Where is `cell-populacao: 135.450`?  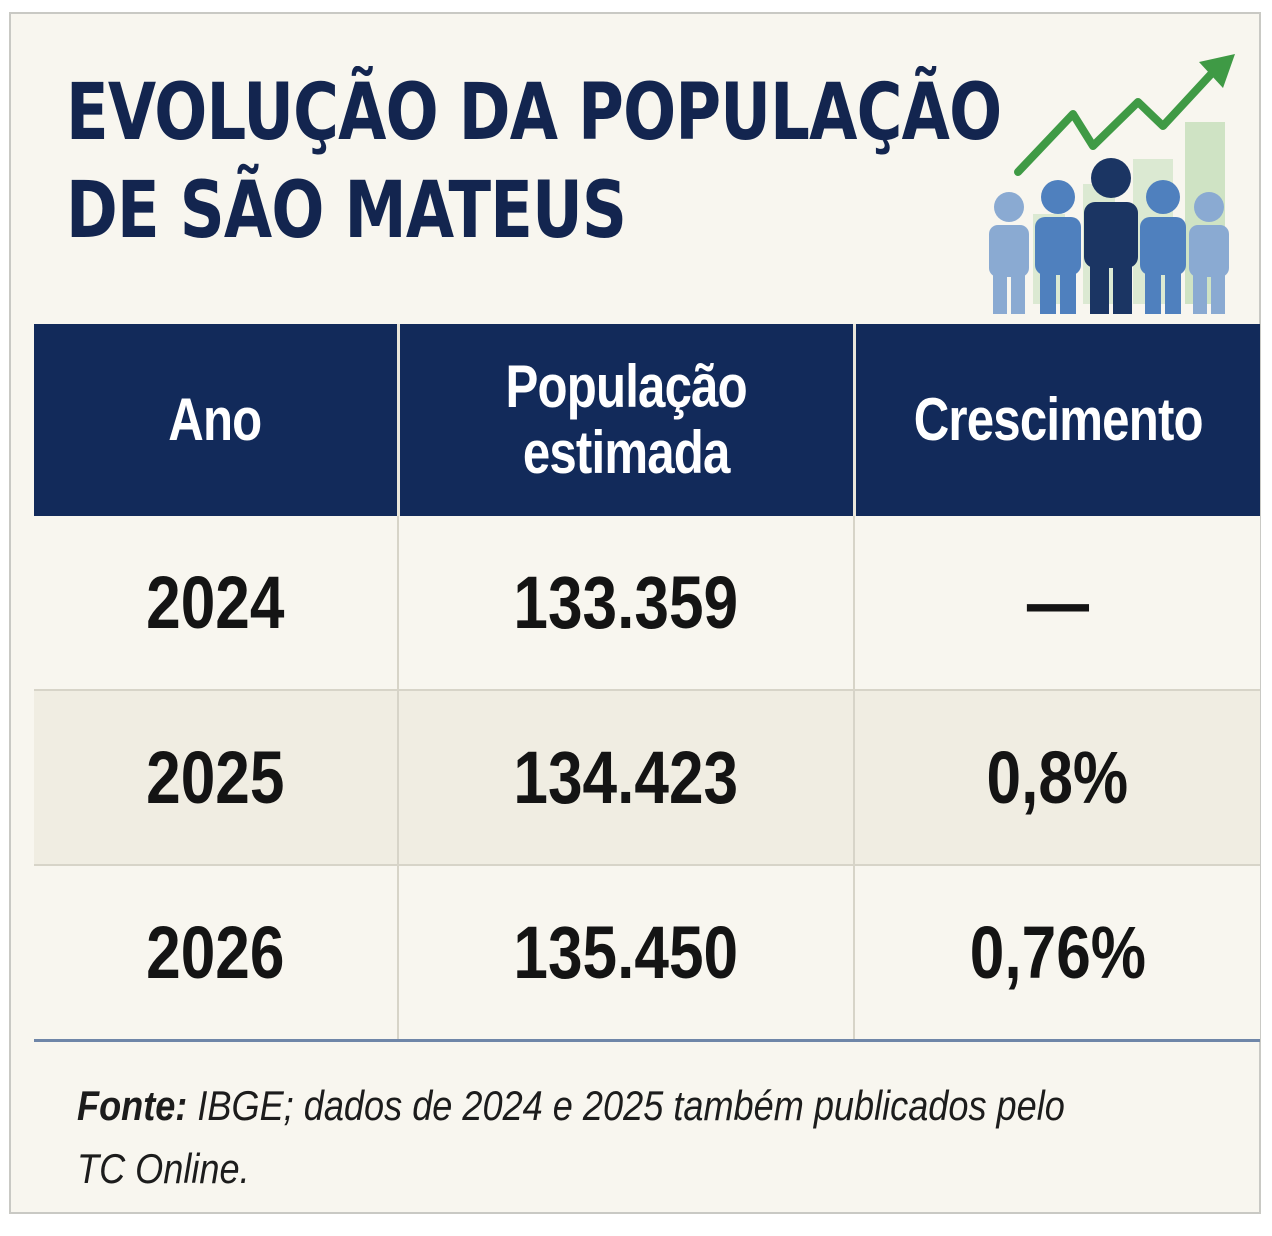 cell-populacao: 135.450 is located at coordinates (626, 953).